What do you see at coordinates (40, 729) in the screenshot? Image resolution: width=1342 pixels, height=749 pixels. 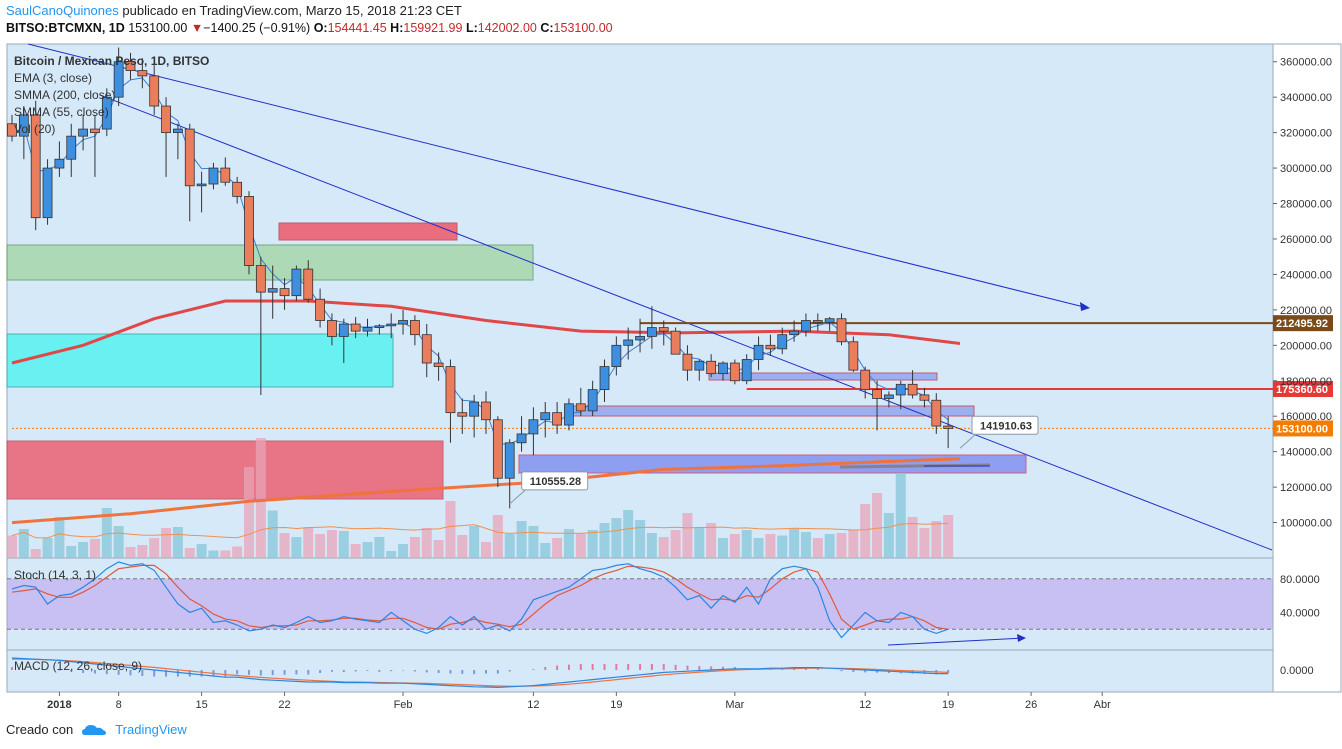 I see `created-with-text: Creado con` at bounding box center [40, 729].